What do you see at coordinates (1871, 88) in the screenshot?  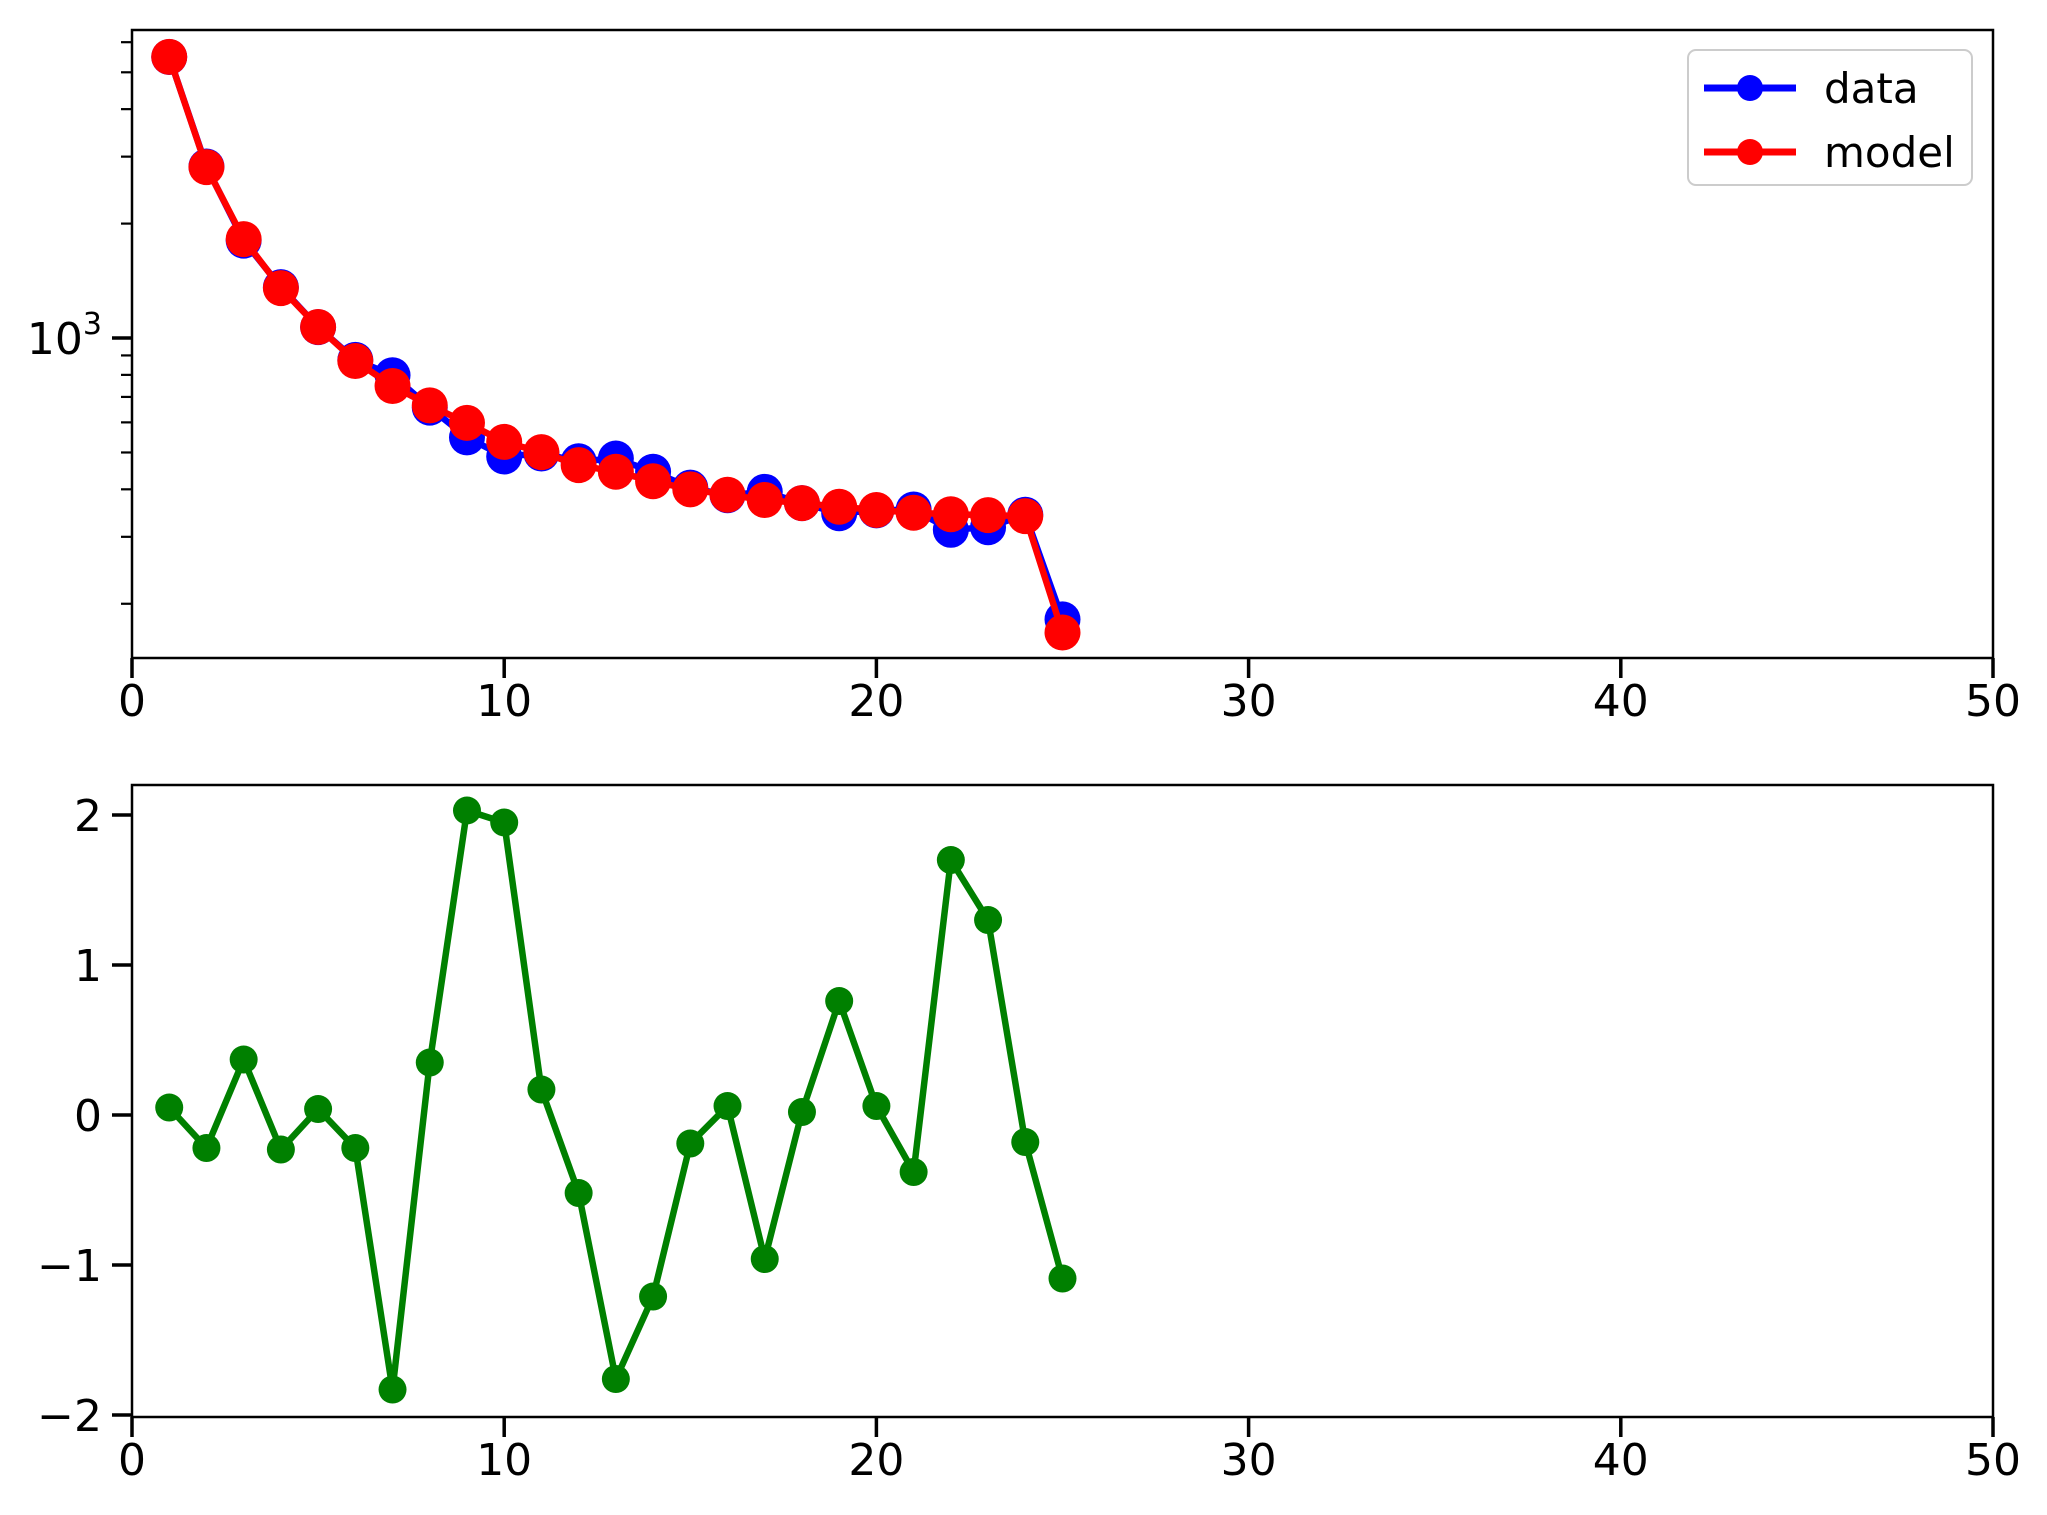 I see `legend-entry-label: data` at bounding box center [1871, 88].